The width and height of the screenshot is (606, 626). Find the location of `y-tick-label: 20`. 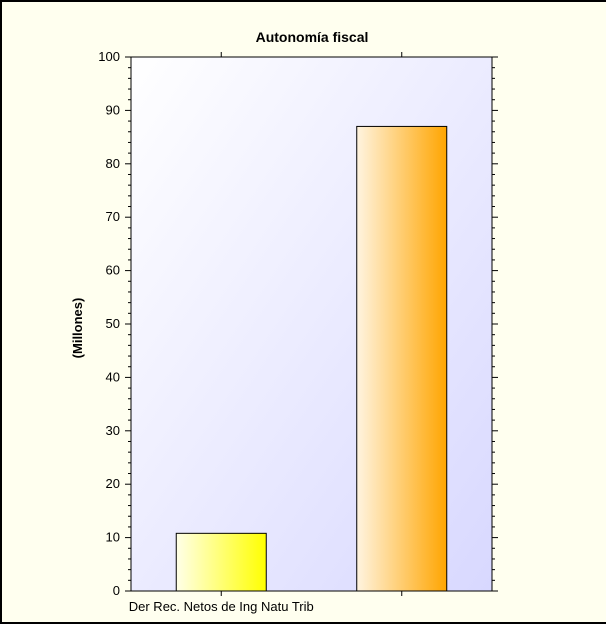

y-tick-label: 20 is located at coordinates (113, 483).